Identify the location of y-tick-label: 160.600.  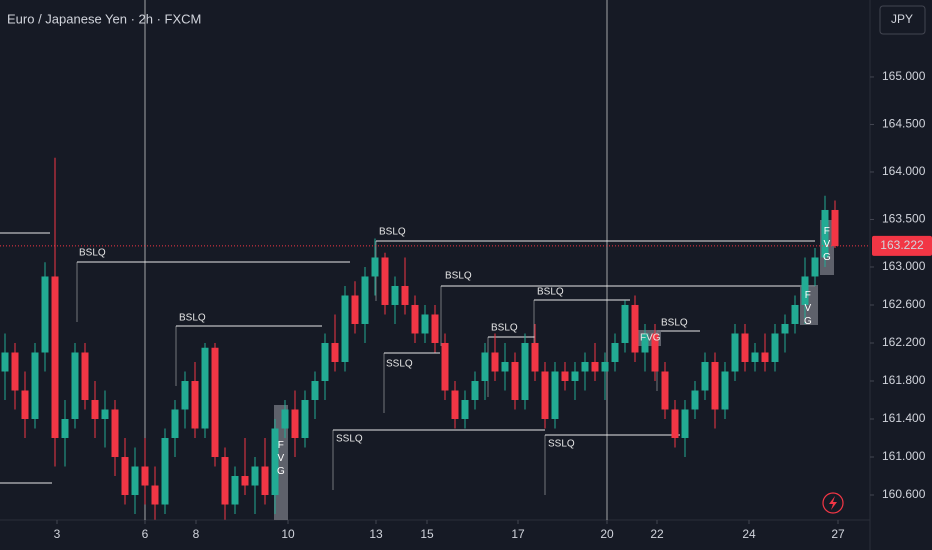
(904, 494).